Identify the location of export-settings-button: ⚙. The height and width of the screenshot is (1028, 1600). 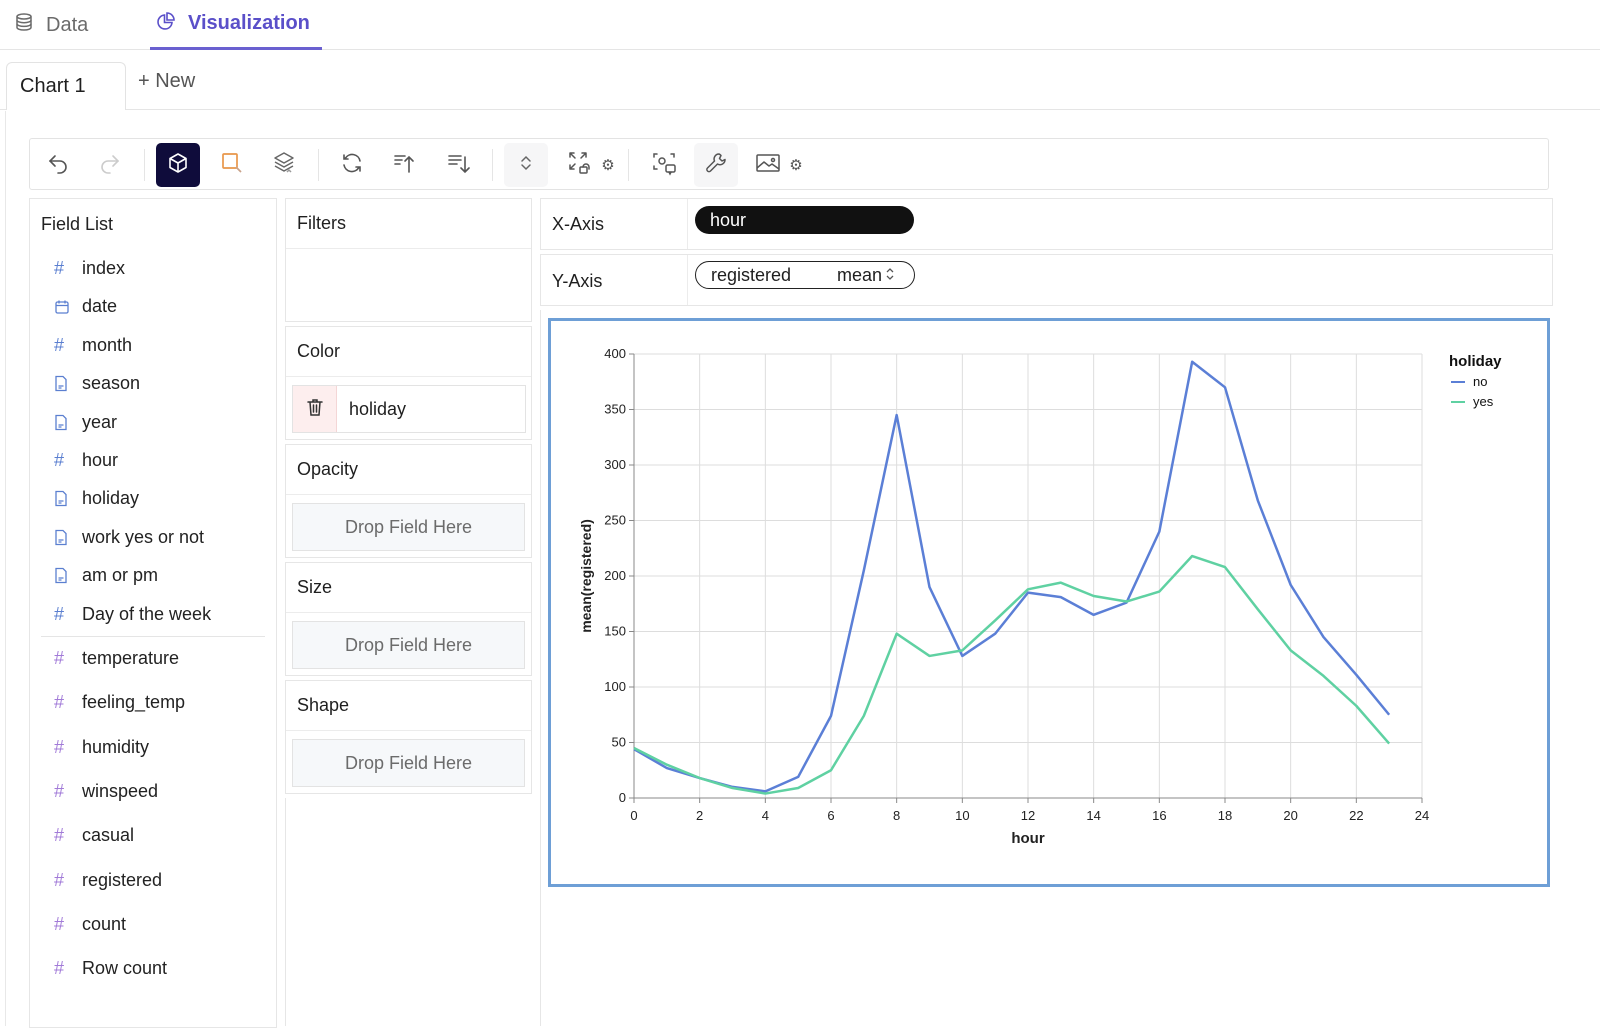
(796, 165).